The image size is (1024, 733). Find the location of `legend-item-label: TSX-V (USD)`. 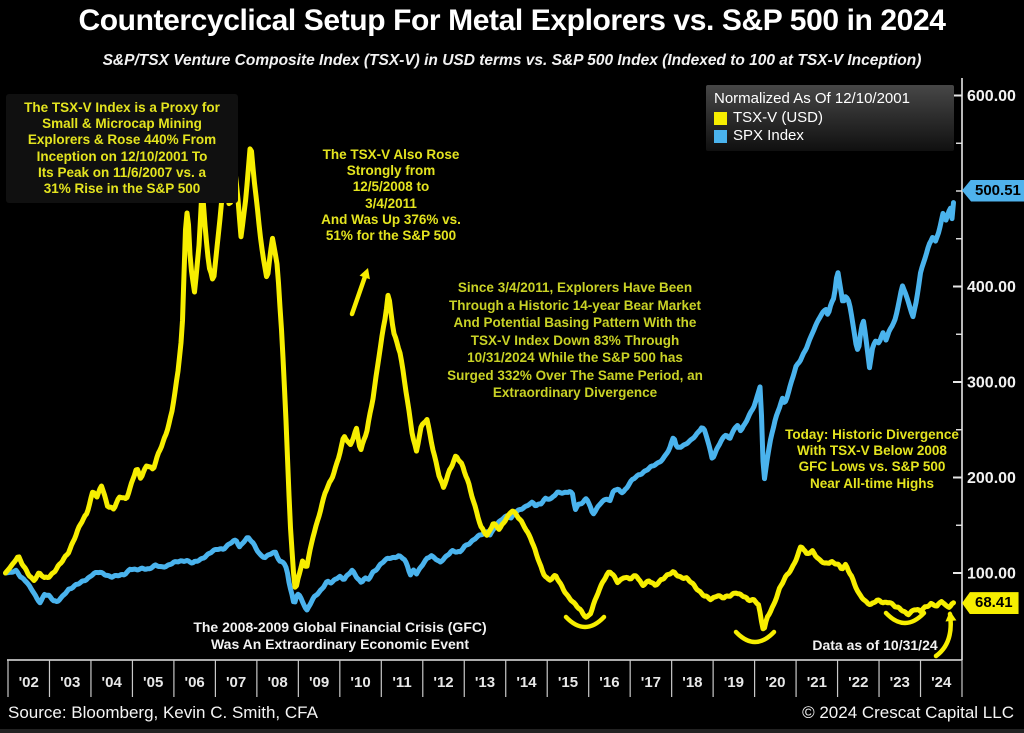

legend-item-label: TSX-V (USD) is located at coordinates (778, 117).